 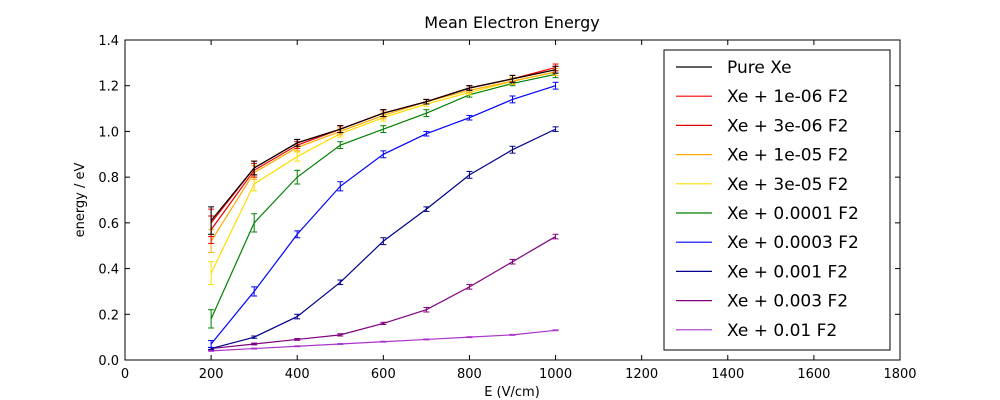 What do you see at coordinates (211, 374) in the screenshot?
I see `x-tick-label: 200` at bounding box center [211, 374].